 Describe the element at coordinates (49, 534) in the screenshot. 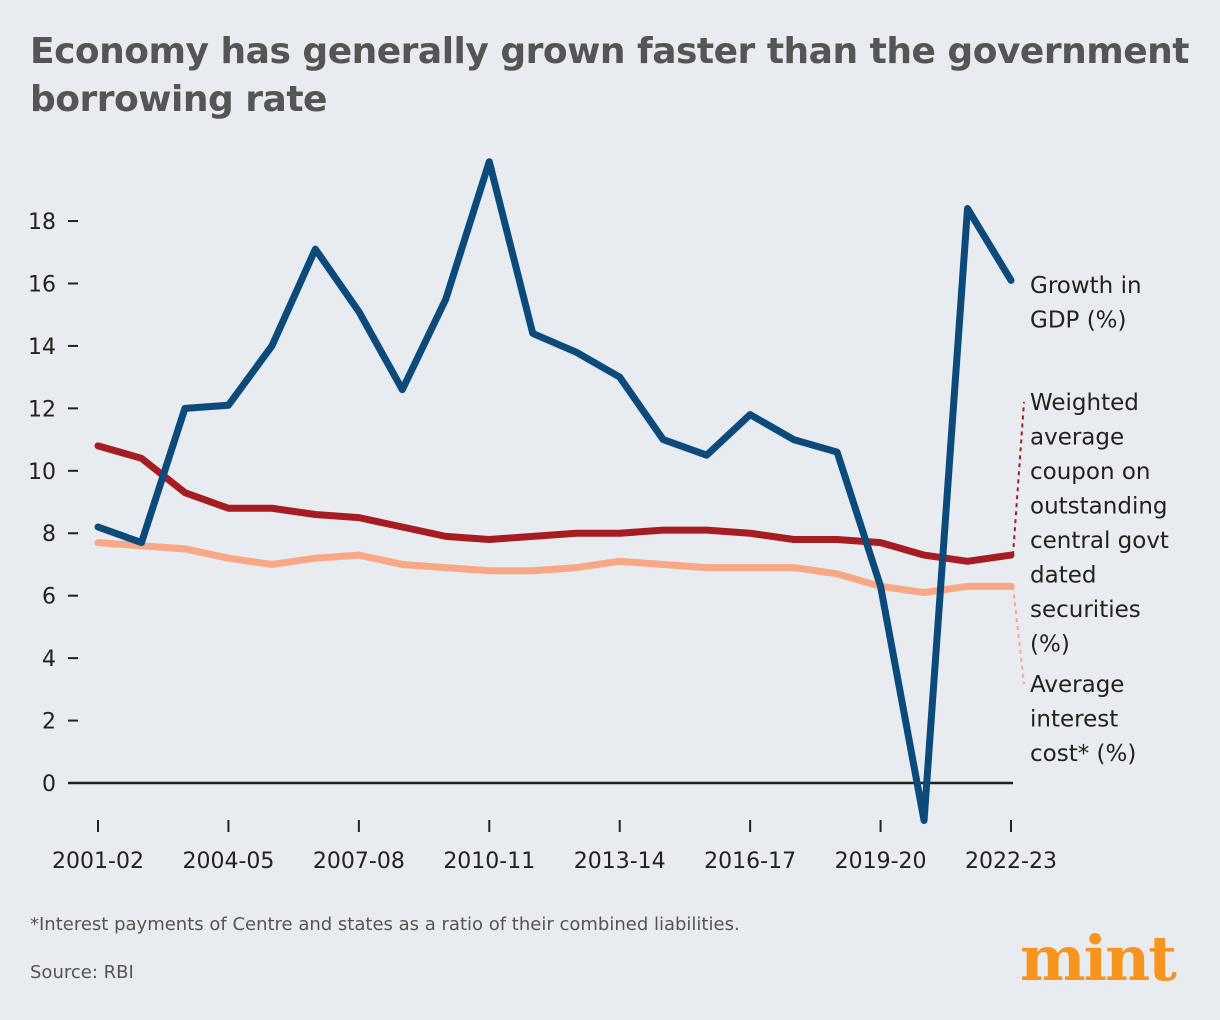

I see `y-tick-label: 8` at that location.